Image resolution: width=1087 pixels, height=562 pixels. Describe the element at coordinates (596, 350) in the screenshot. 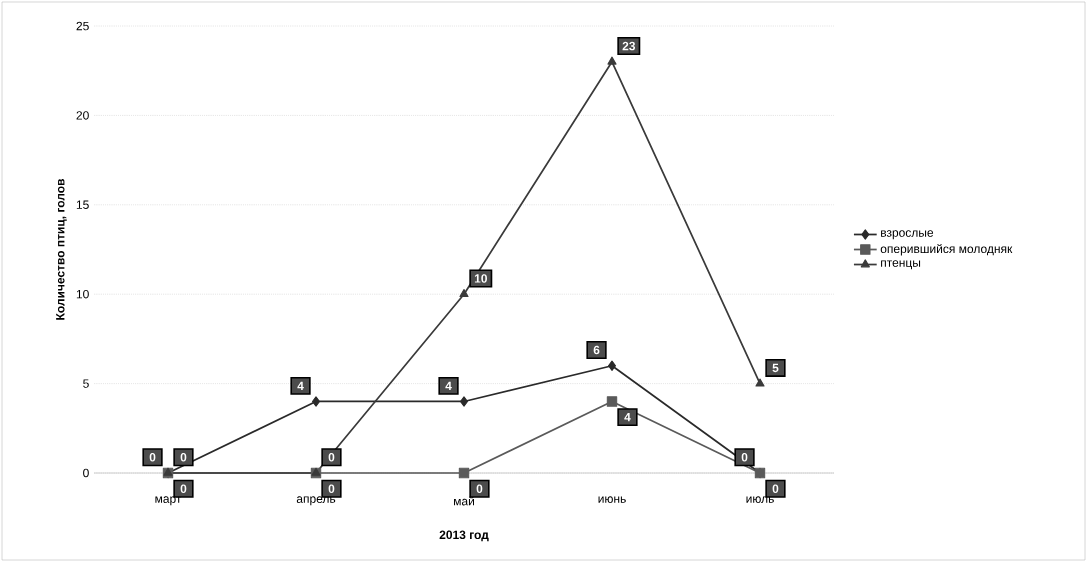

I see `data-label: 6` at that location.